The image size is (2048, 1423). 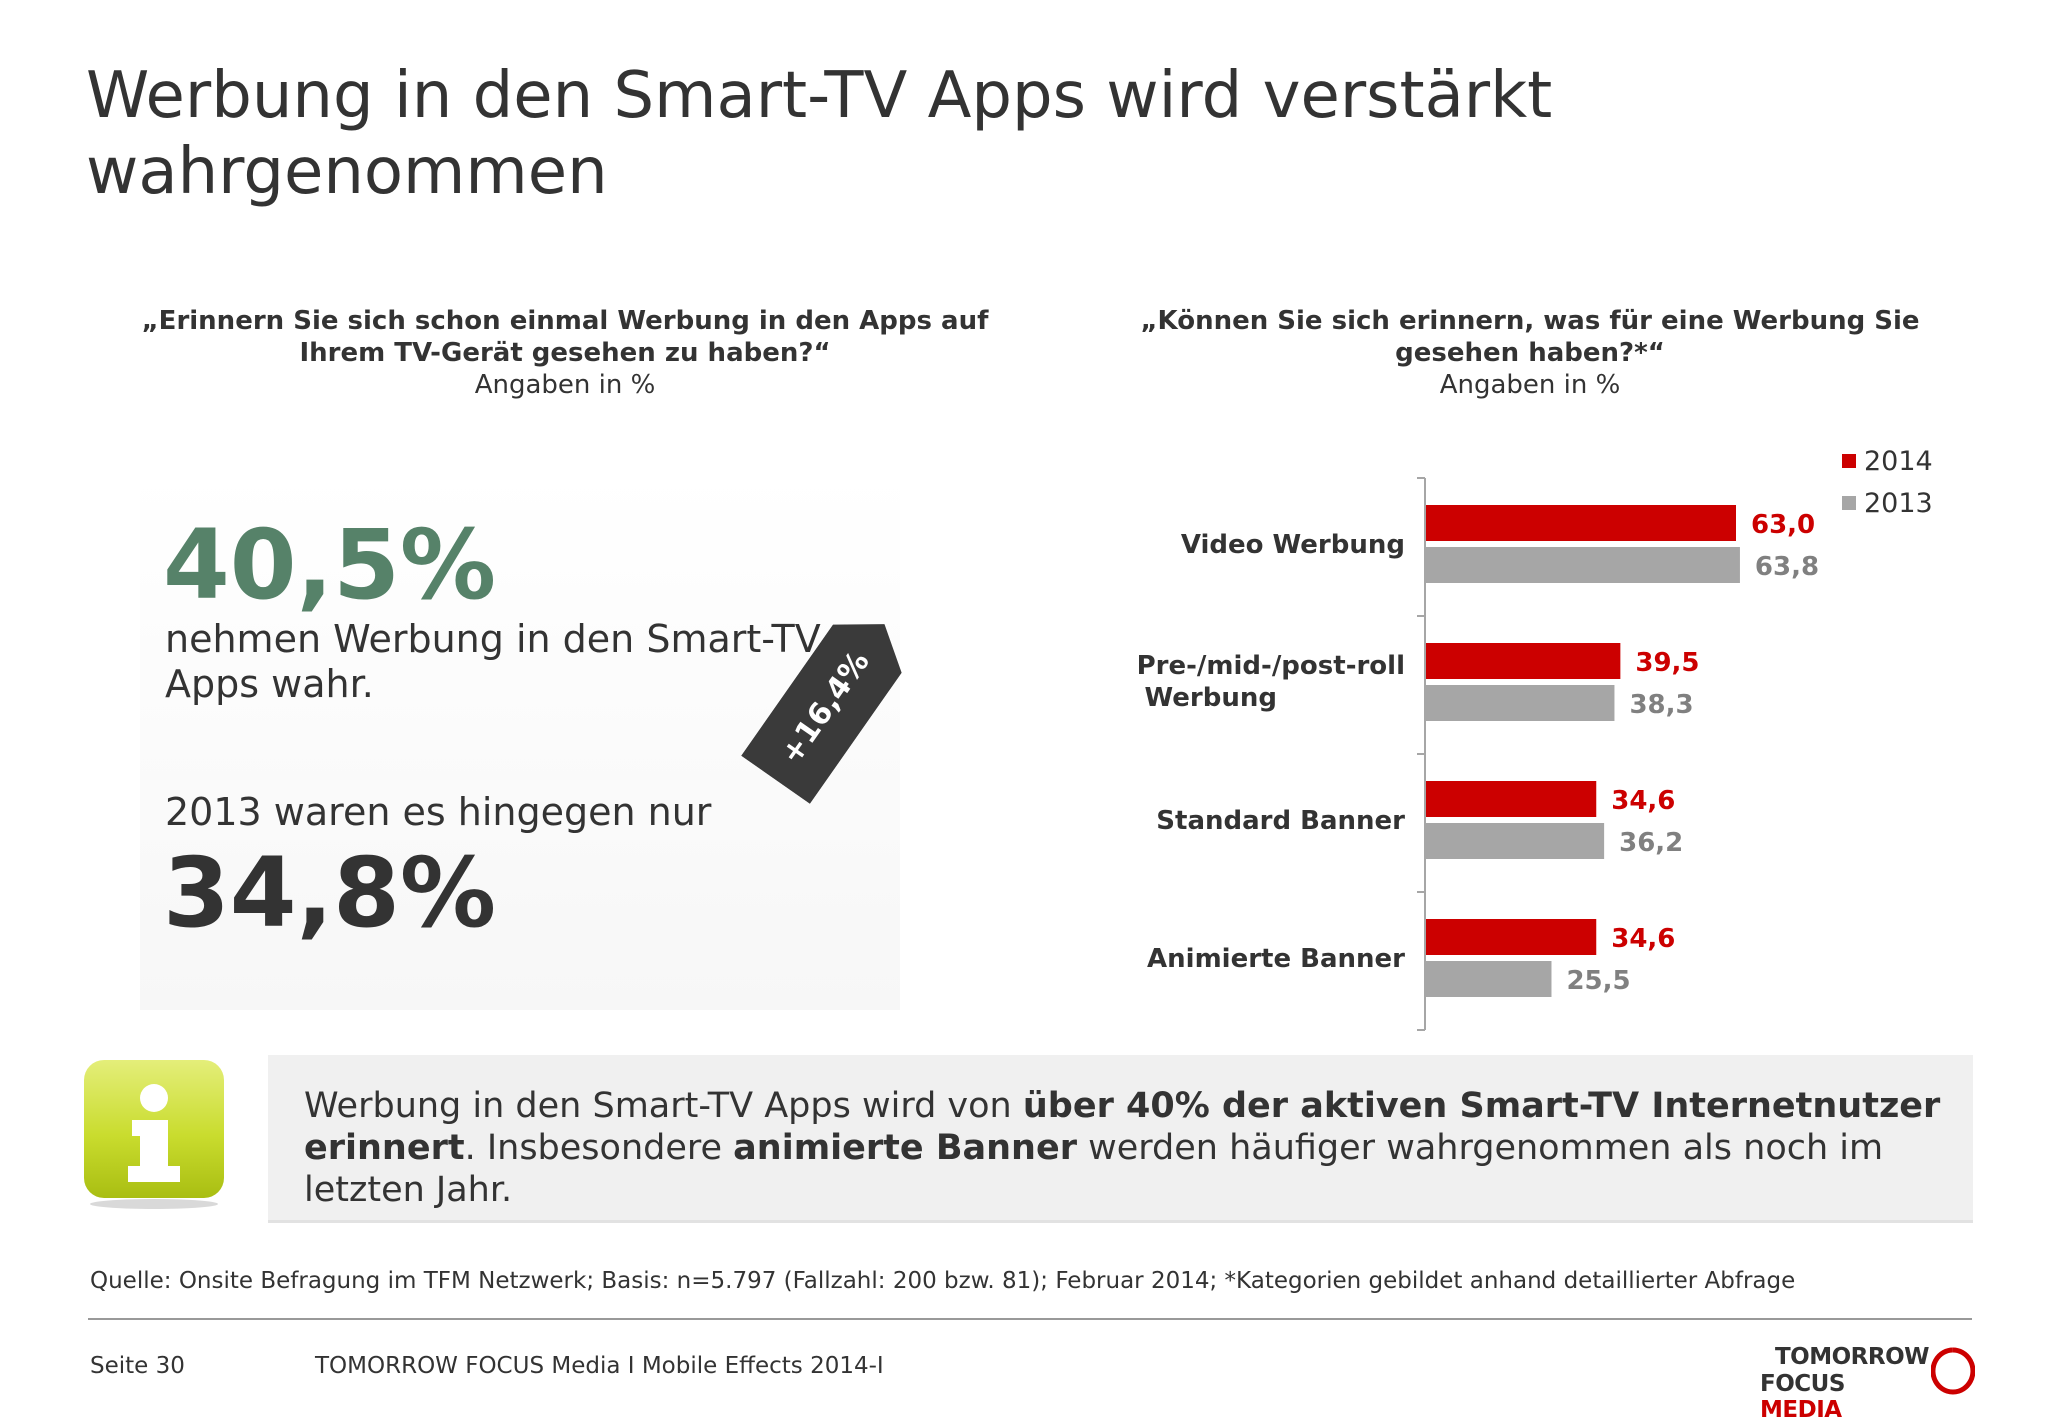 I want to click on category-label: Video Werbung, so click(x=1293, y=545).